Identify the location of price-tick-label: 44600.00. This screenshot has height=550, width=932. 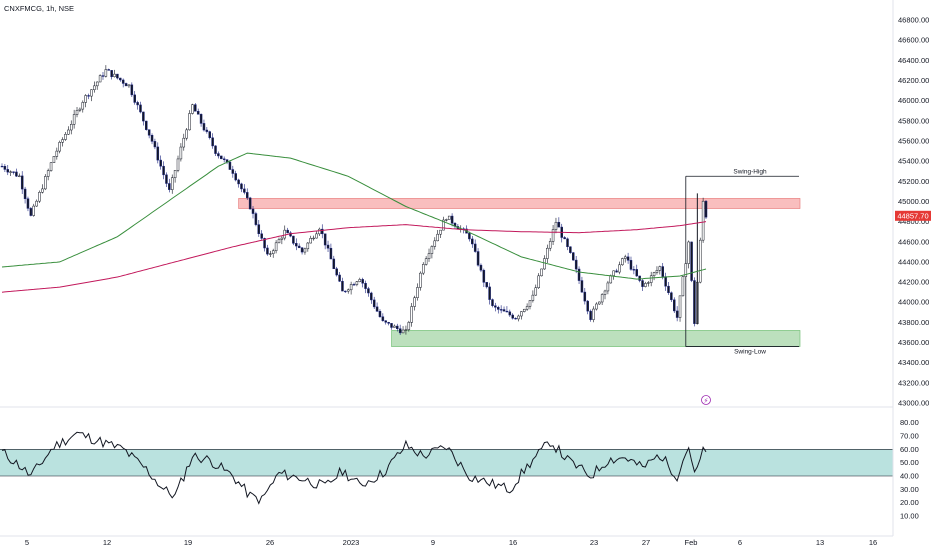
(913, 241).